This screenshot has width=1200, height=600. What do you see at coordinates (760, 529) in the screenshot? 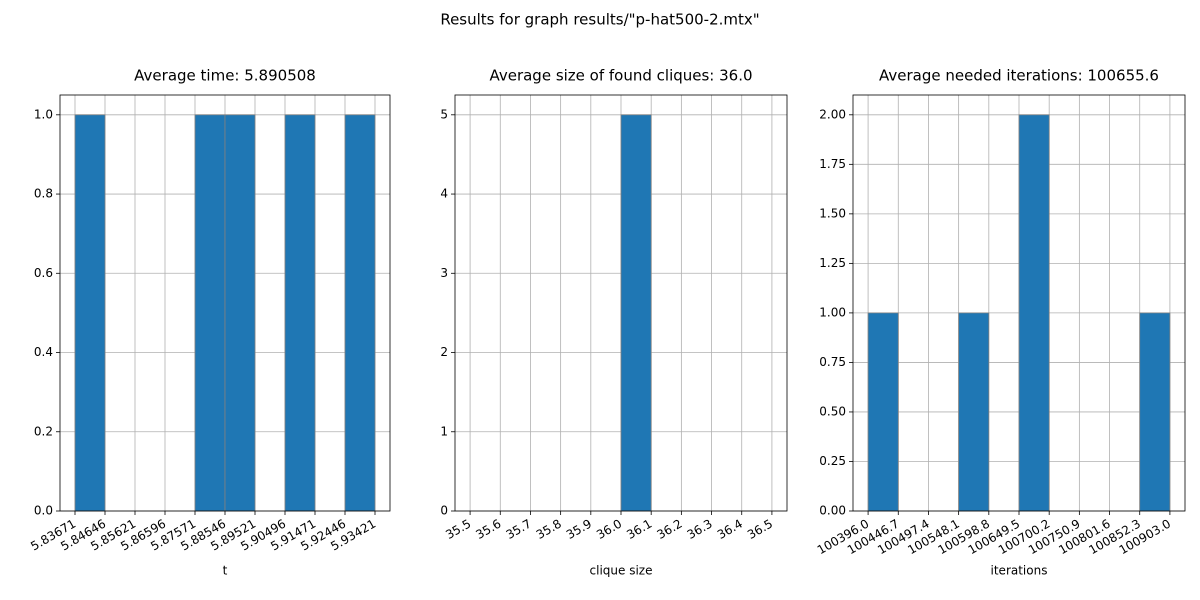
I see `x-tick-label: 36.5` at bounding box center [760, 529].